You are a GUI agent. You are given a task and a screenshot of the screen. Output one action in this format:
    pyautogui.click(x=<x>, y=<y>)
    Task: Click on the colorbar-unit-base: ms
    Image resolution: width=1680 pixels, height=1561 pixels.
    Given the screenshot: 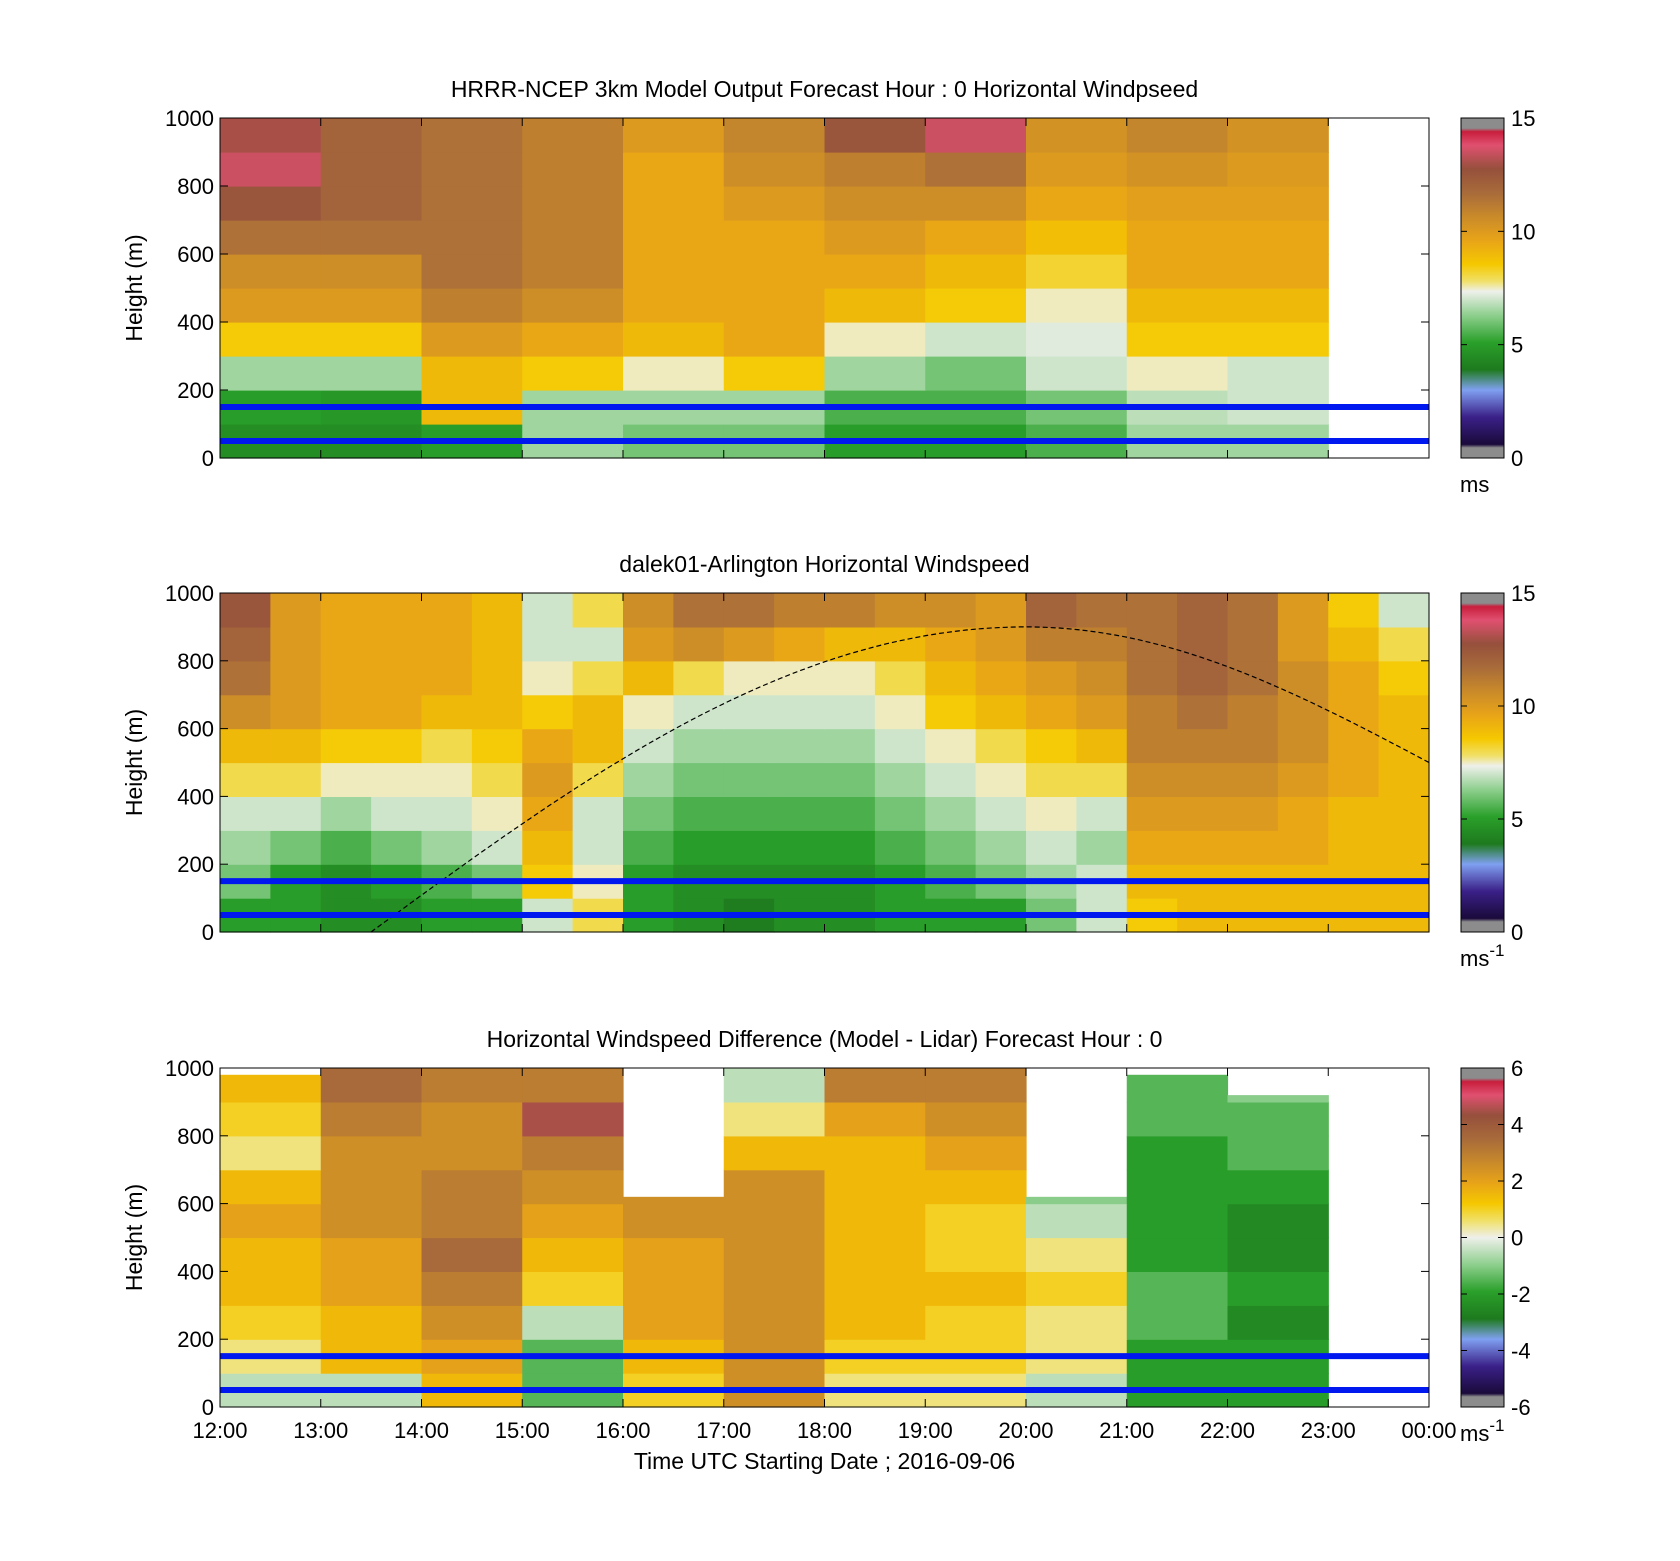 What is the action you would take?
    pyautogui.click(x=1474, y=484)
    